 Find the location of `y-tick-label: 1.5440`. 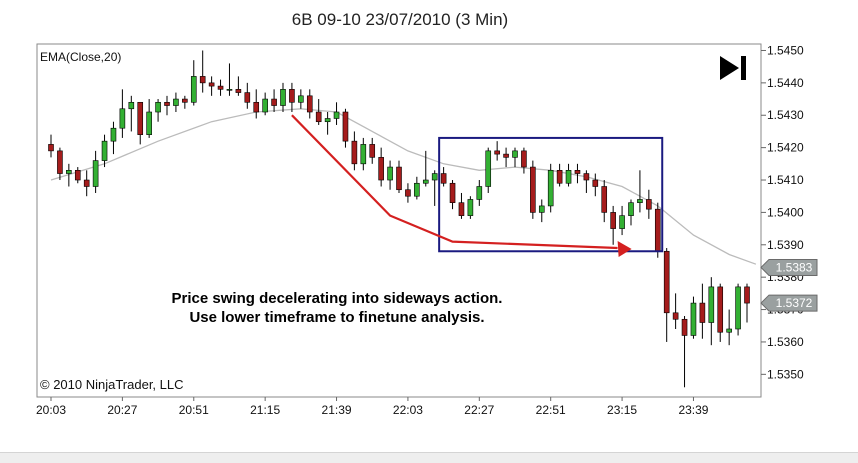

y-tick-label: 1.5440 is located at coordinates (785, 83).